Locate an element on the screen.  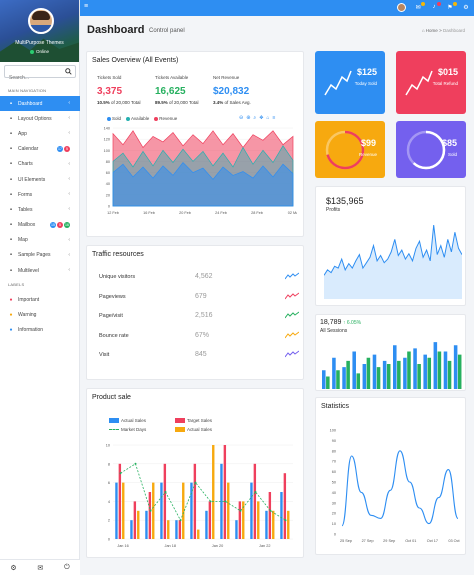
sidebar-item-tables: ▪ Tables ‹ is located at coordinates (40, 209).